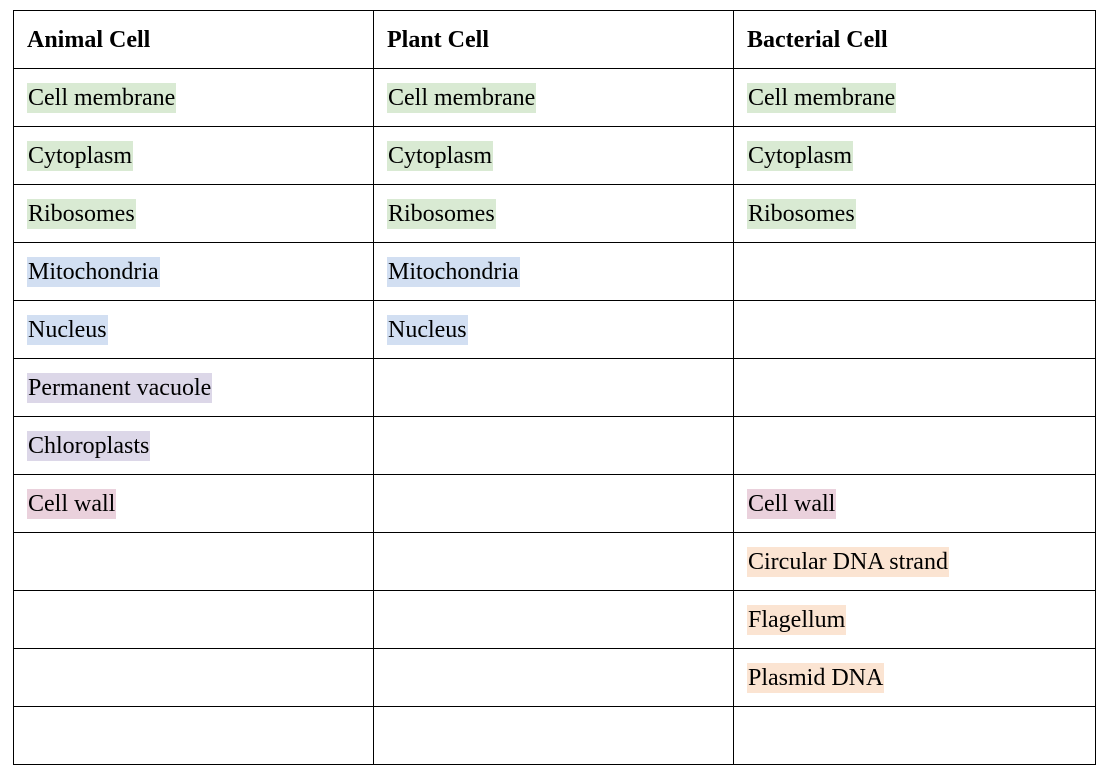 Image resolution: width=1116 pixels, height=765 pixels. What do you see at coordinates (914, 39) in the screenshot?
I see `header-bacterial-cell: Bacterial Cell` at bounding box center [914, 39].